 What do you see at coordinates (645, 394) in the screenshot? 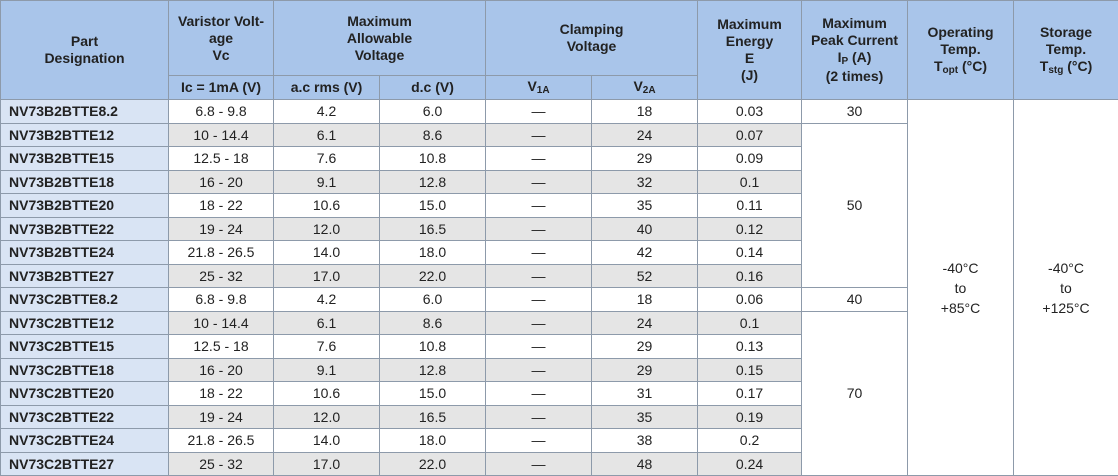
I see `v2a-cell: 31` at bounding box center [645, 394].